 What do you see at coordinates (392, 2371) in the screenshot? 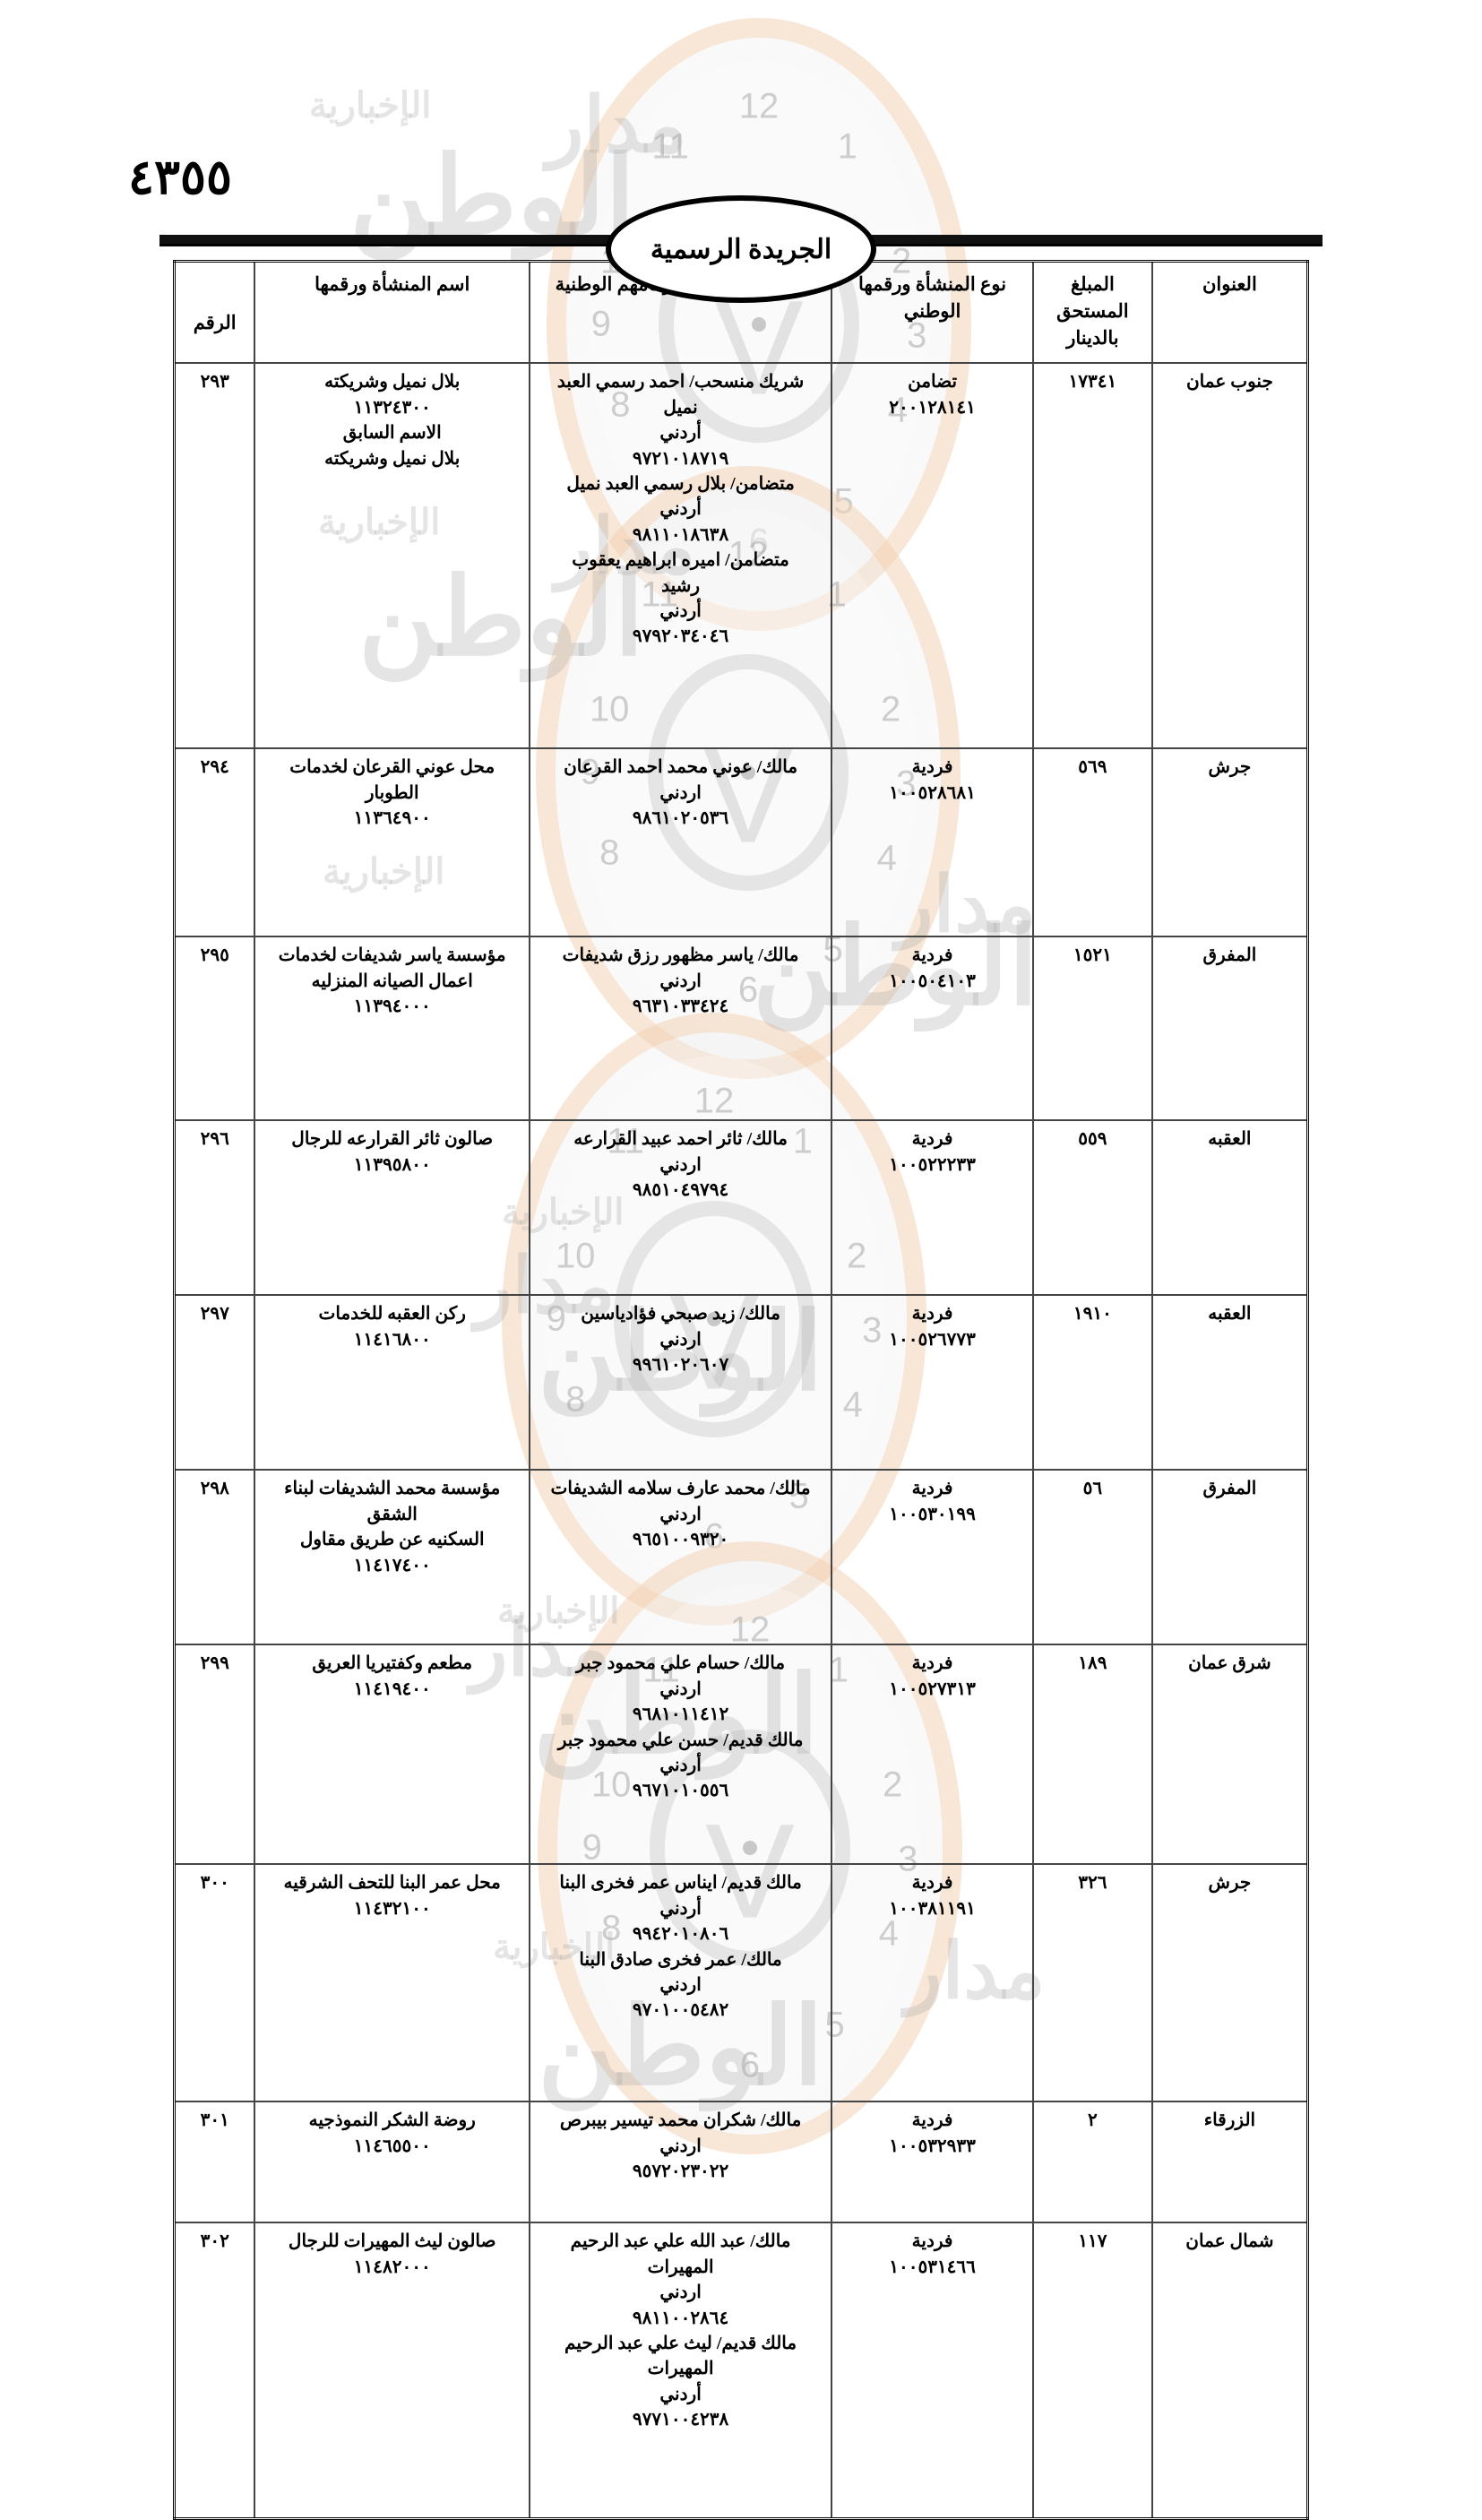
I see `cell-establishment: صالون ليث المهيرات للرجال ١١٤٨٢٠٠٠` at bounding box center [392, 2371].